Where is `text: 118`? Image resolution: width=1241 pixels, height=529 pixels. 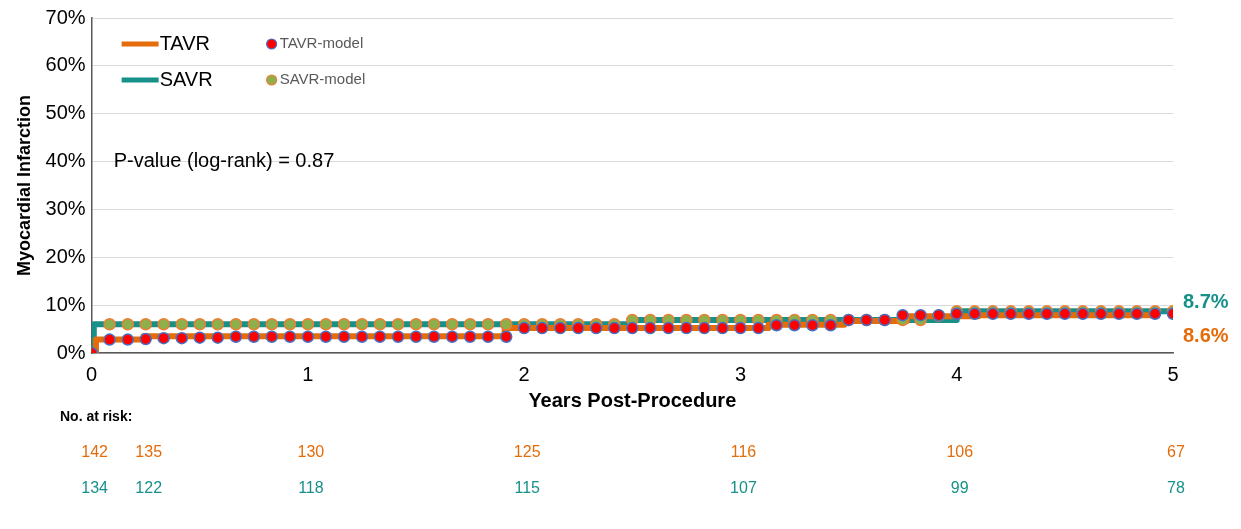 text: 118 is located at coordinates (311, 488).